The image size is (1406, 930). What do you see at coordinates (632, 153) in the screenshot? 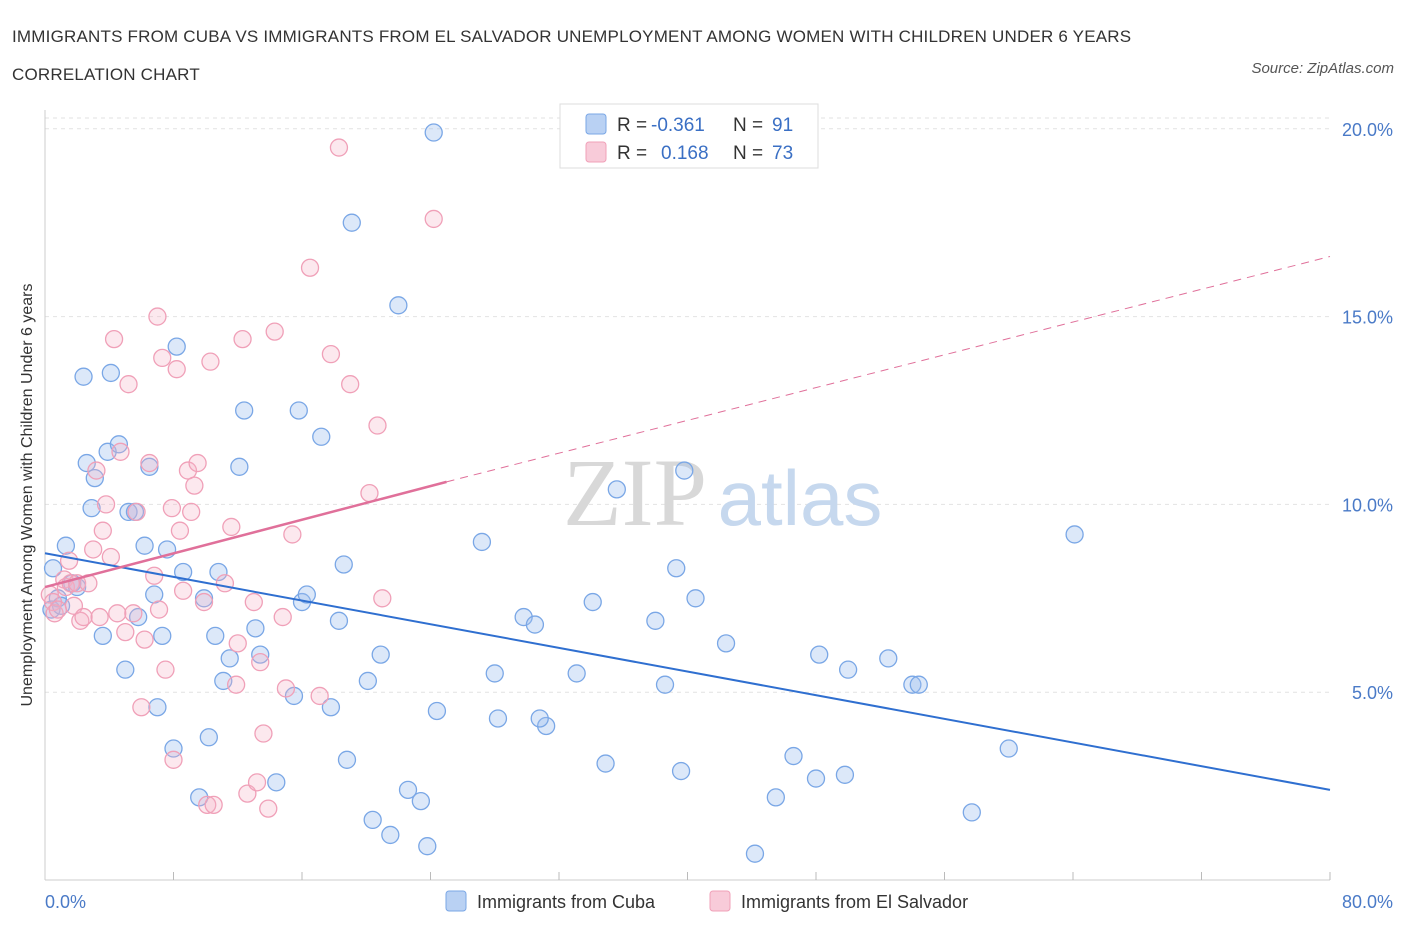
I see `legend-r-label-salvador: R =` at bounding box center [632, 153].